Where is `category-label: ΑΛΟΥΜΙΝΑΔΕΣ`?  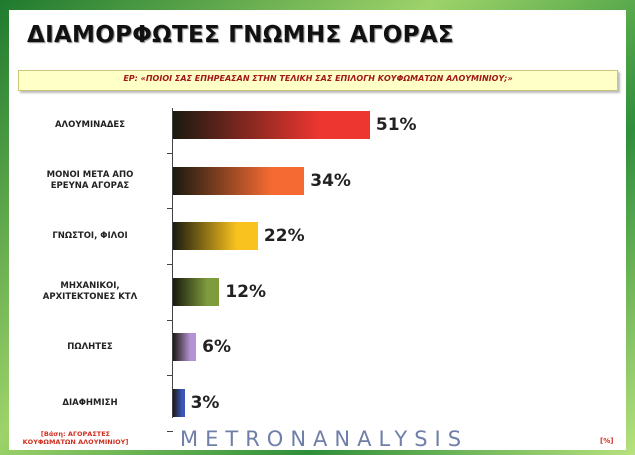 category-label: ΑΛΟΥΜΙΝΑΔΕΣ is located at coordinates (90, 124).